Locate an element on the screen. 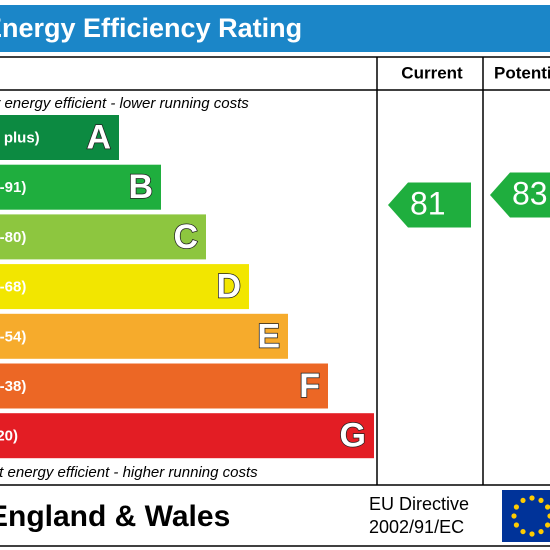 Image resolution: width=550 pixels, height=550 pixels. band-range: (1-20) is located at coordinates (9, 436).